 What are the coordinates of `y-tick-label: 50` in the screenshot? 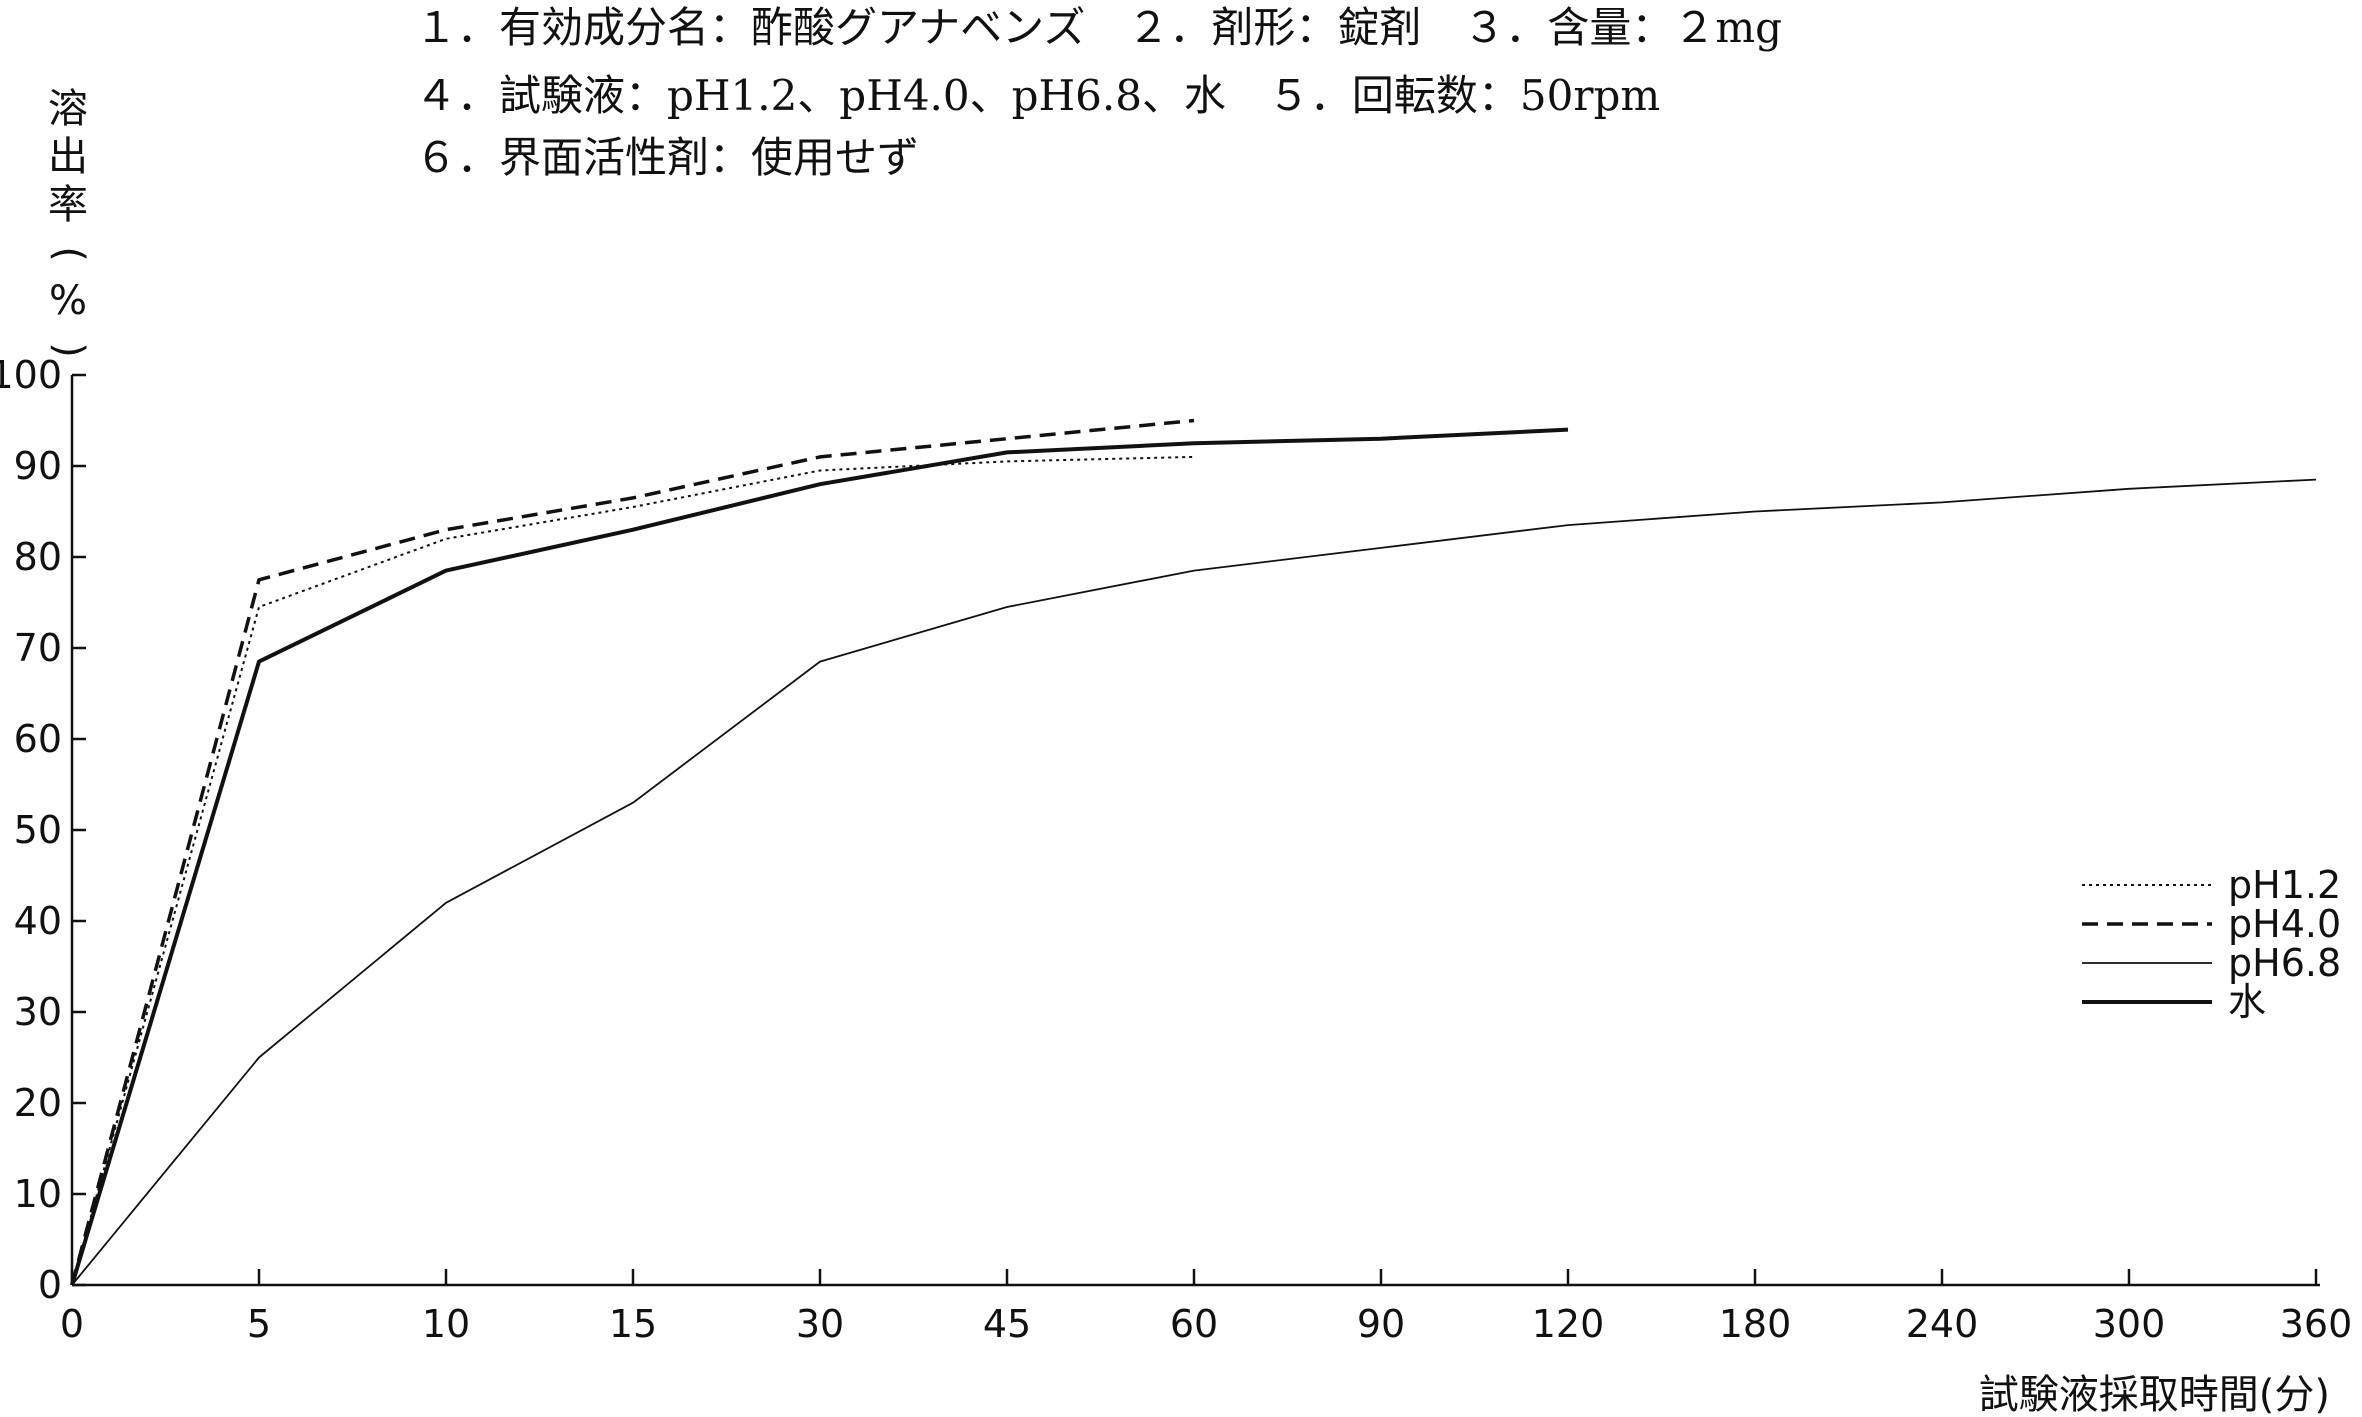 It's located at (38, 830).